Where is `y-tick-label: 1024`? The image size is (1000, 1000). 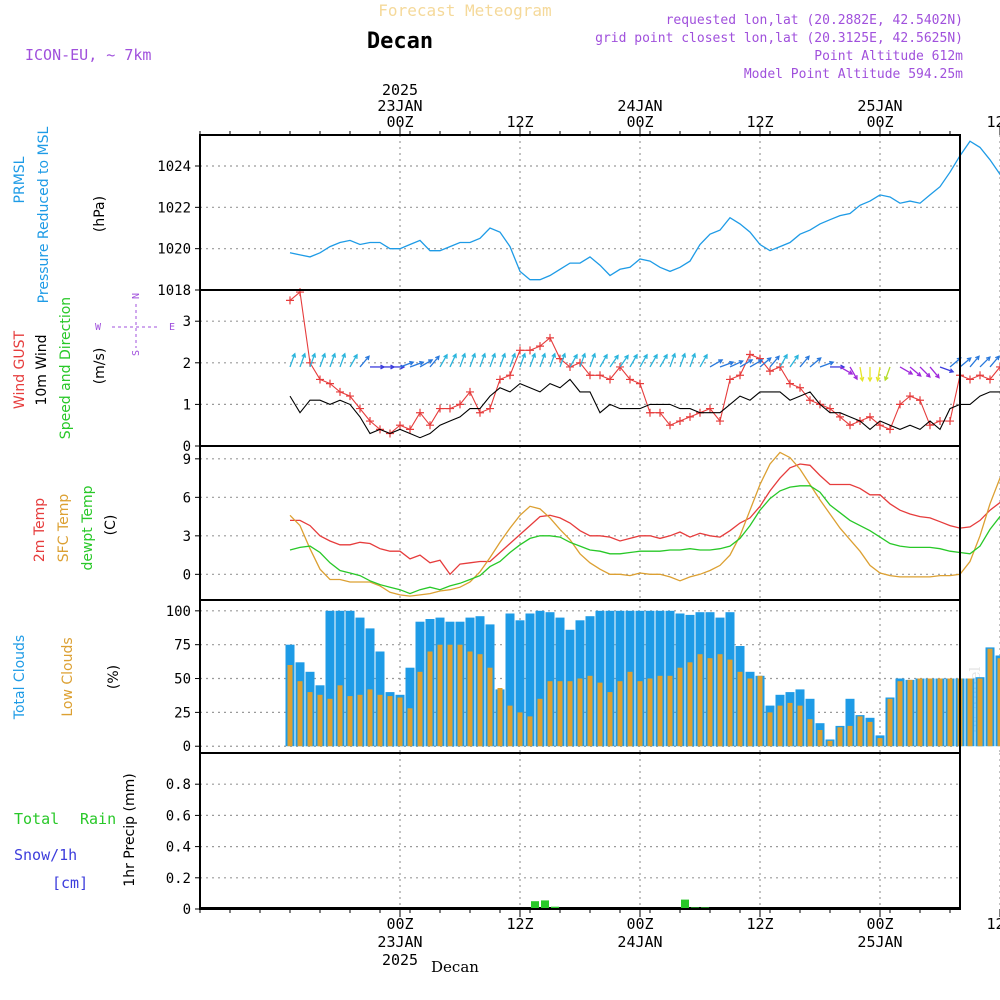
y-tick-label: 1024 is located at coordinates (174, 167).